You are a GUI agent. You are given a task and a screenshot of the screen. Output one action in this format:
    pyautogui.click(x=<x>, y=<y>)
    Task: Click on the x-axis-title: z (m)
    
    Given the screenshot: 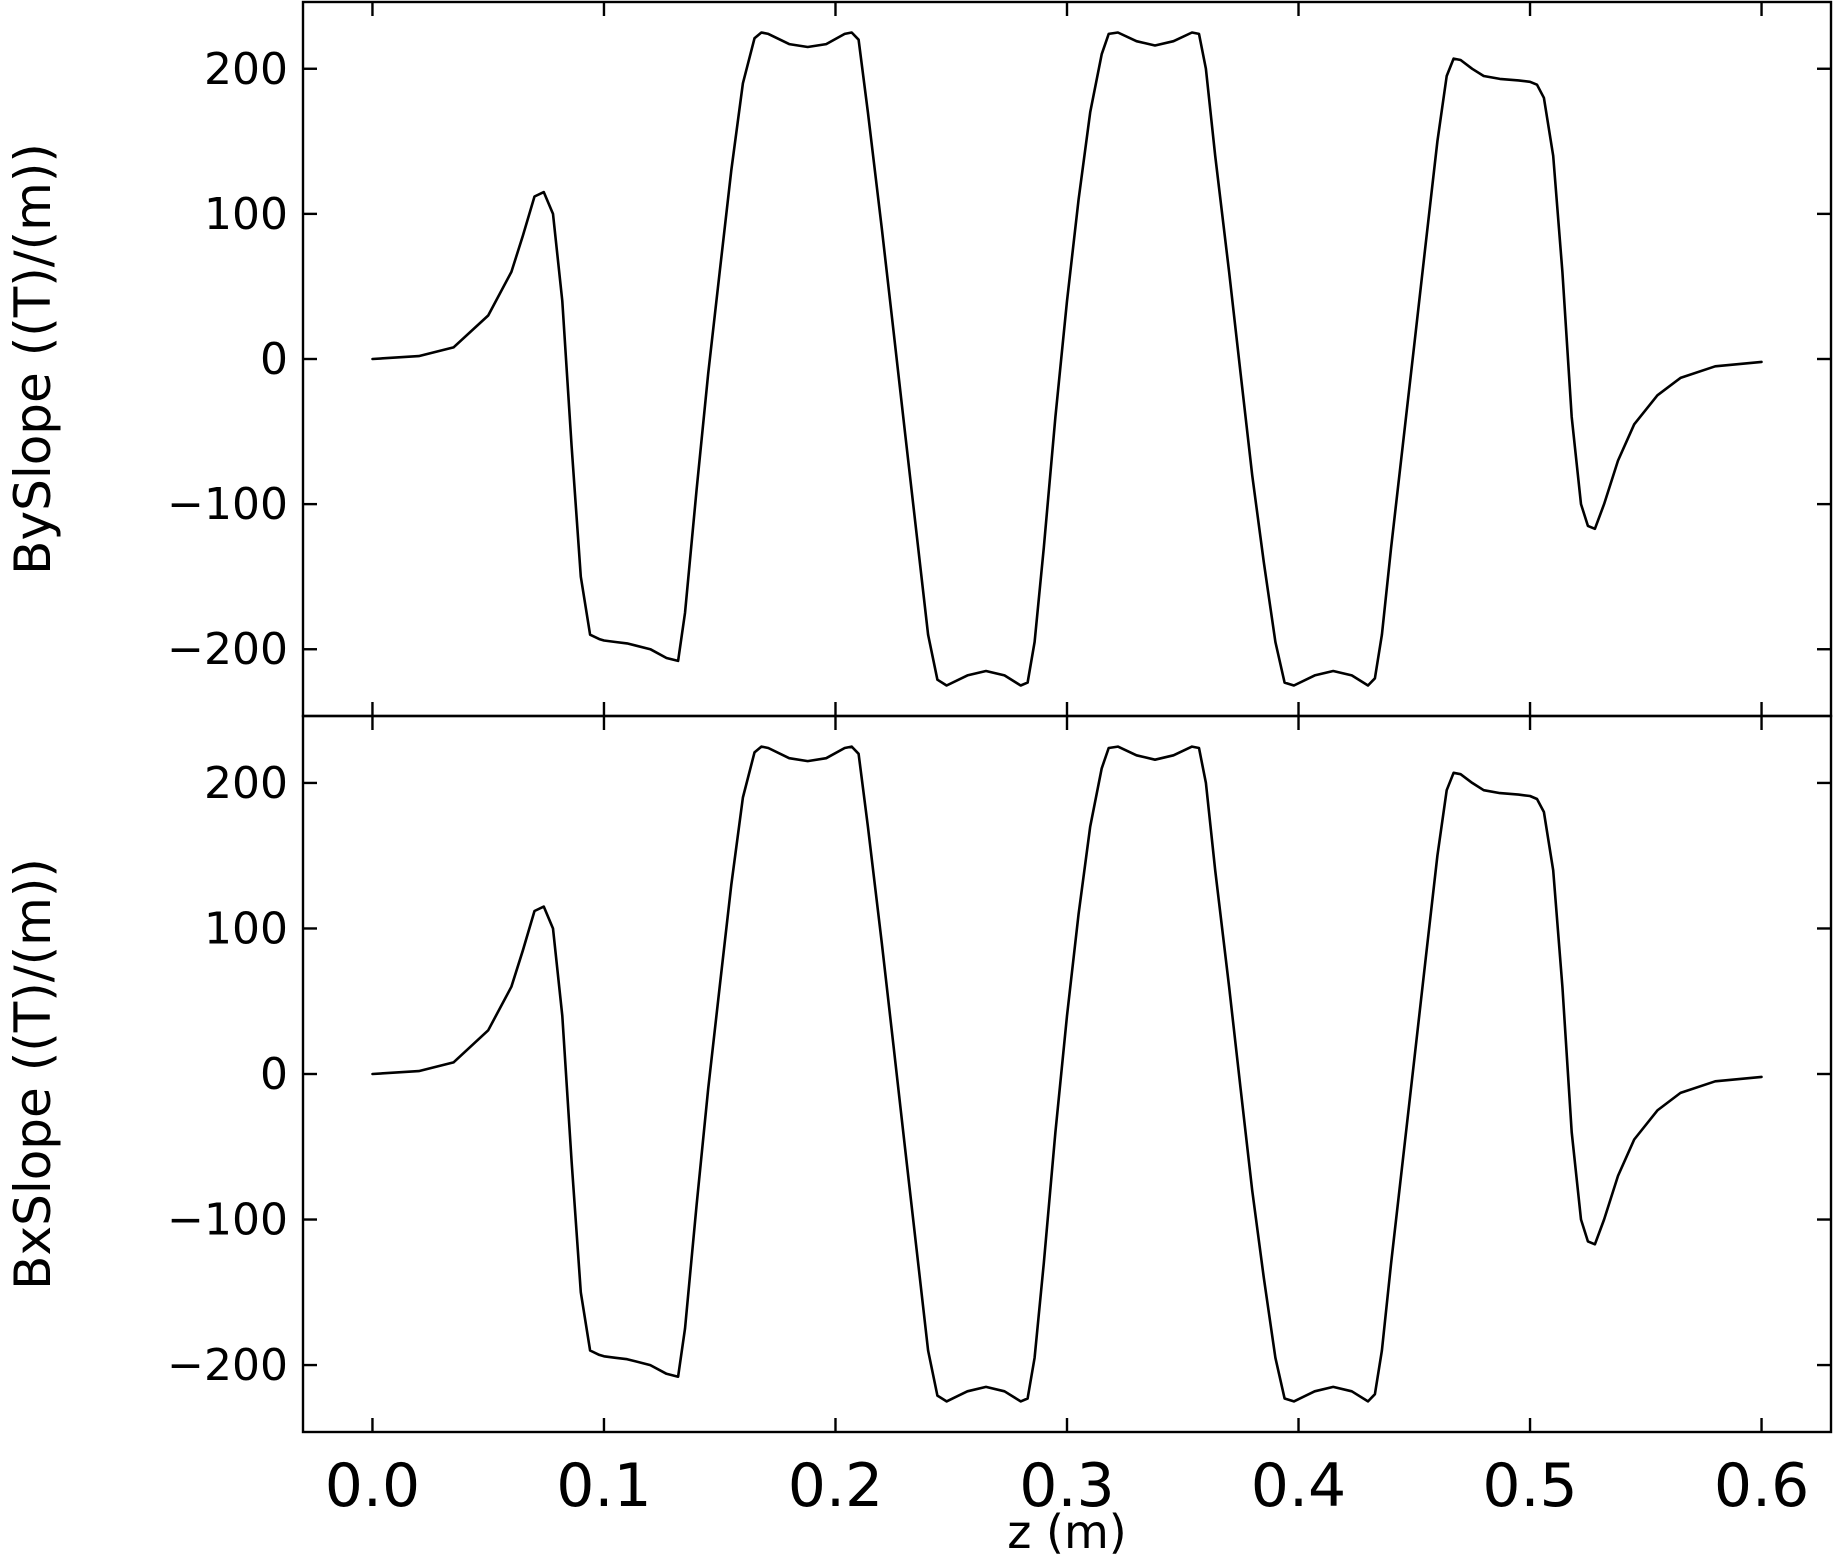 What is the action you would take?
    pyautogui.click(x=1066, y=1530)
    